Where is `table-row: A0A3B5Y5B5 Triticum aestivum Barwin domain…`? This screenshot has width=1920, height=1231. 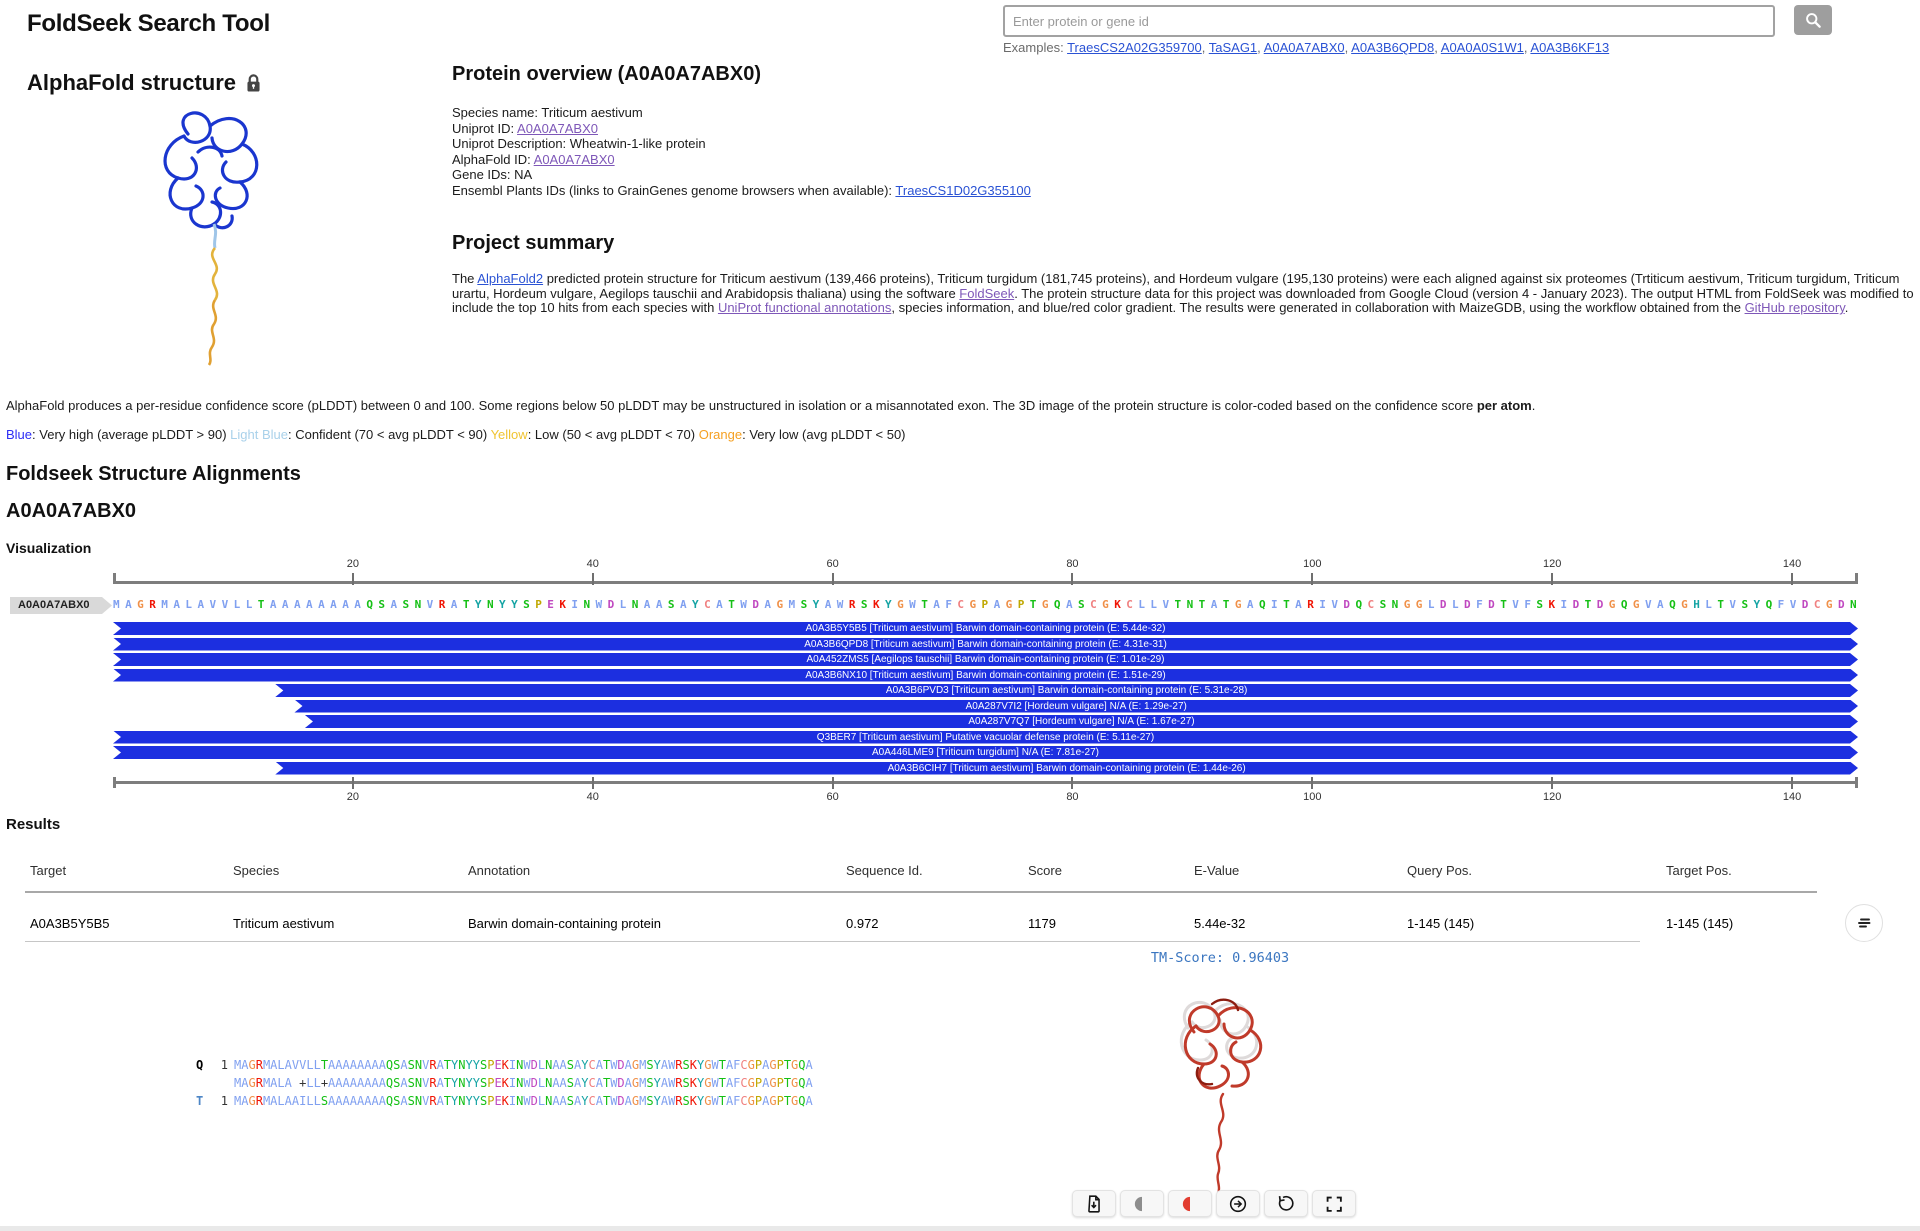 table-row: A0A3B5Y5B5 Triticum aestivum Barwin domain… is located at coordinates (960, 924).